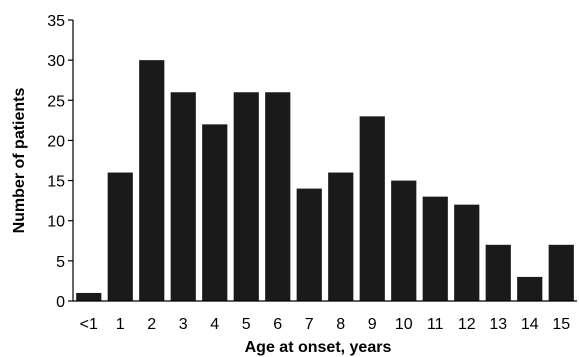  I want to click on y-axis-title: Number of patients, so click(19, 161).